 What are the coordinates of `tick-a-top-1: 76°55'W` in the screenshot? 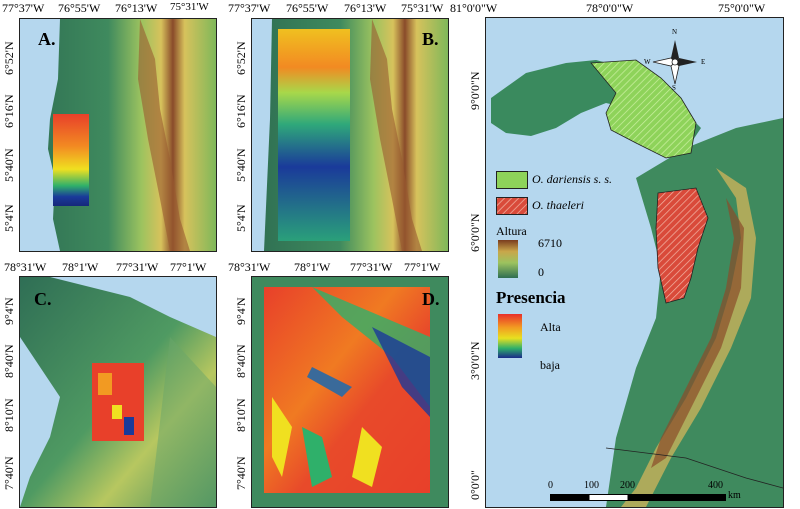 It's located at (79, 8).